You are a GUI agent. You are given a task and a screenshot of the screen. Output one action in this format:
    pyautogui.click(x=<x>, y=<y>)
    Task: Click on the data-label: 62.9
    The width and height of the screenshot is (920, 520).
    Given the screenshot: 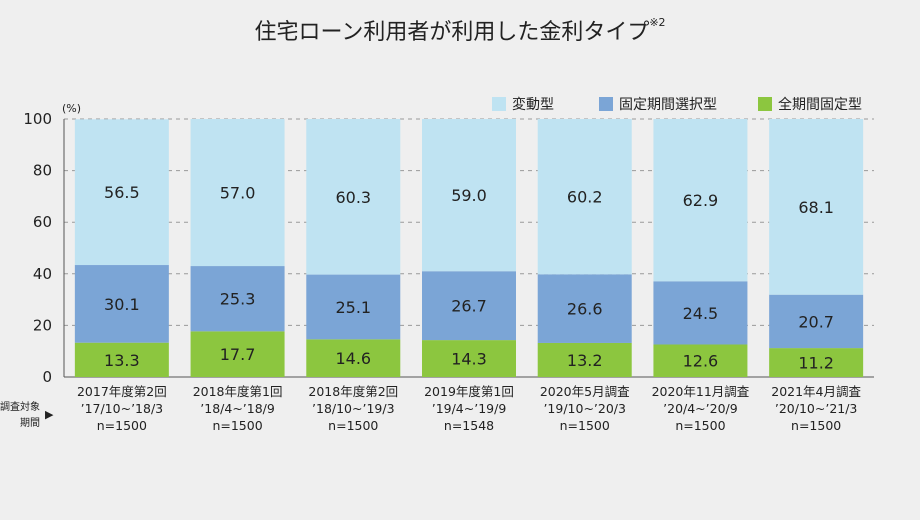 What is the action you would take?
    pyautogui.click(x=701, y=200)
    